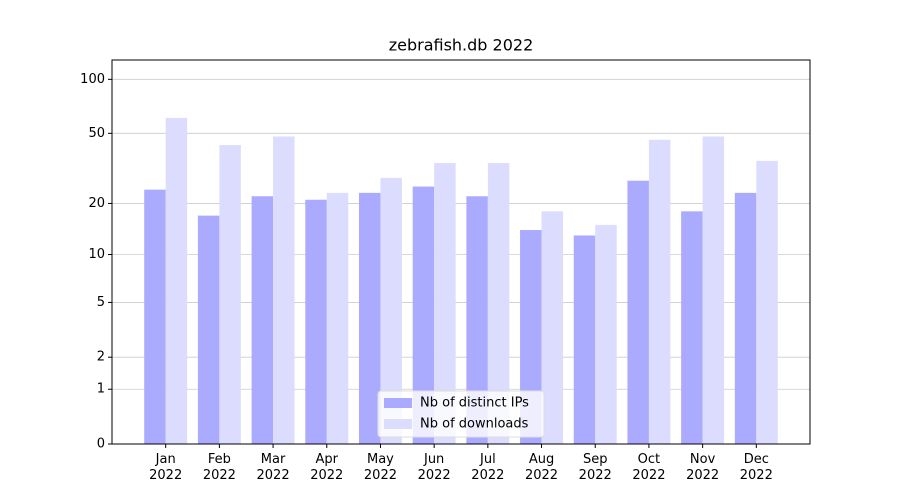 The width and height of the screenshot is (900, 500). What do you see at coordinates (96, 254) in the screenshot?
I see `y-tick-label: 10` at bounding box center [96, 254].